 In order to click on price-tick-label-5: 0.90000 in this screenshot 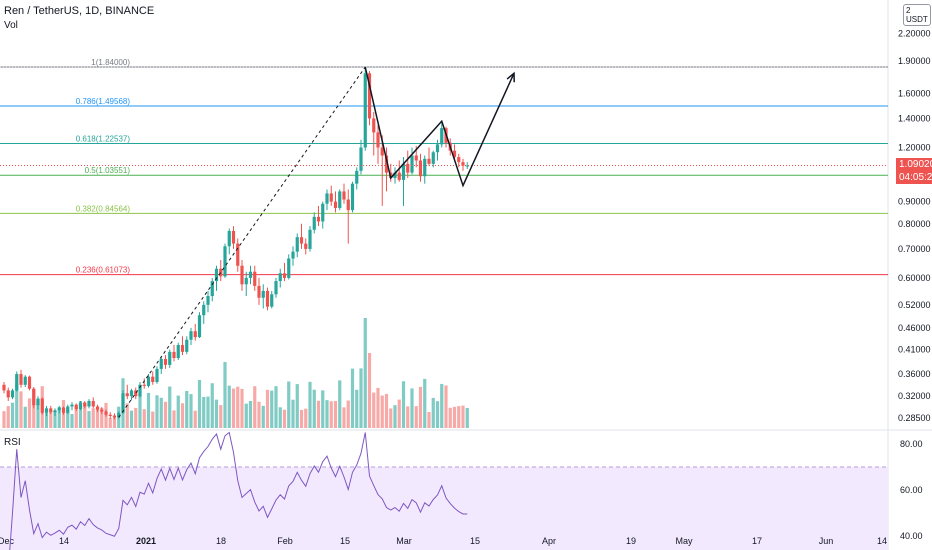, I will do `click(914, 202)`.